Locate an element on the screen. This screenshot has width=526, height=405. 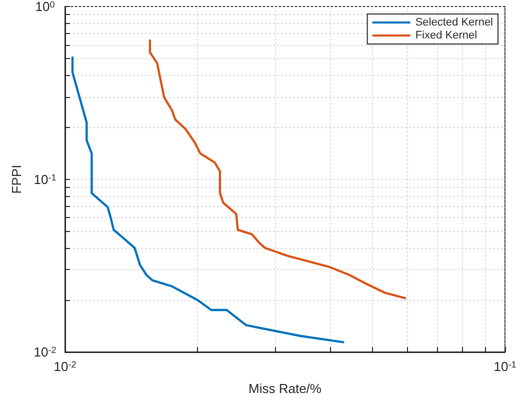
y-axis-title: FPPI is located at coordinates (16, 179).